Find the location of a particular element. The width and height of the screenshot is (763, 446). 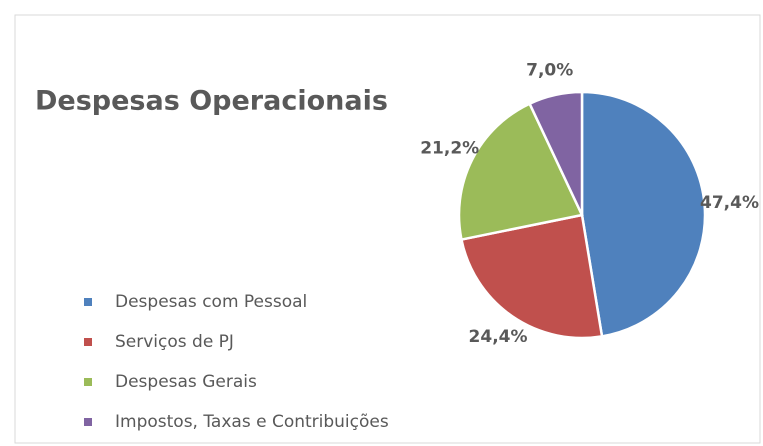

chart-title: Despesas Operacionais is located at coordinates (211, 101).